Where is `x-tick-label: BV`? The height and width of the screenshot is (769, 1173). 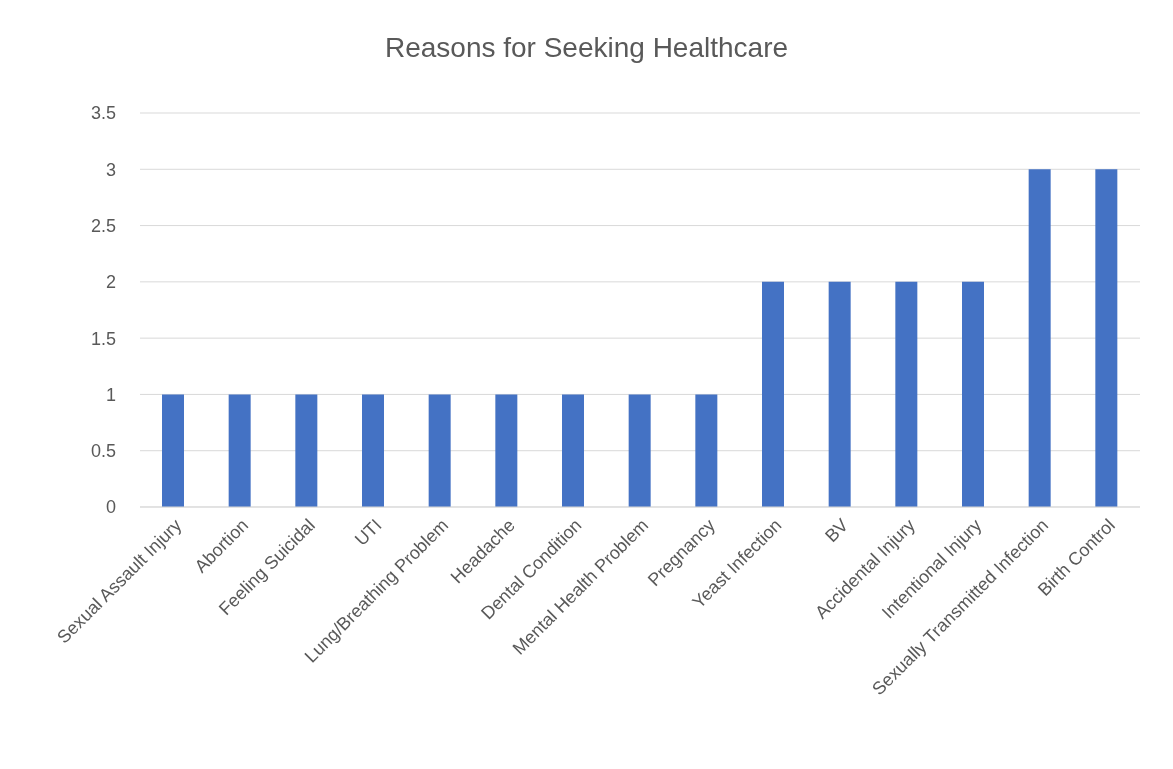 x-tick-label: BV is located at coordinates (837, 531).